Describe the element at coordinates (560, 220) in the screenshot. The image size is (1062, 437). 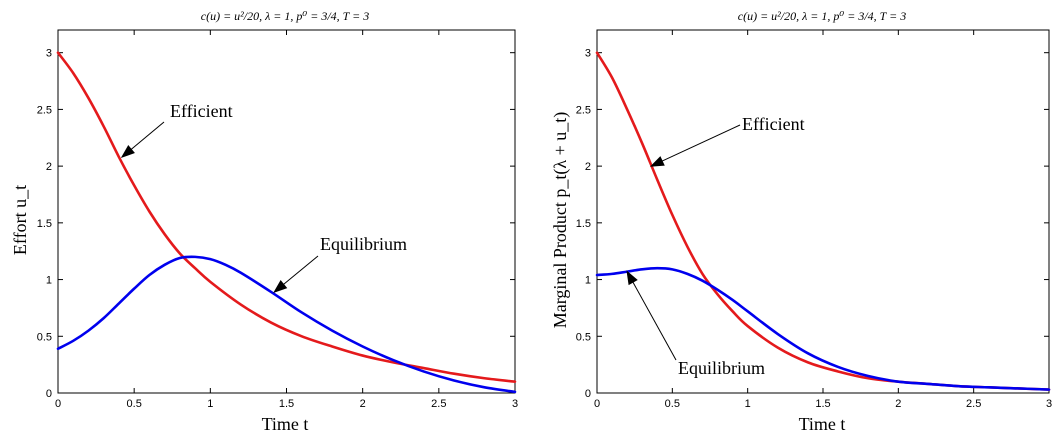
I see `y-axis-label: Marginal Product p_t(λ + u_t)` at that location.